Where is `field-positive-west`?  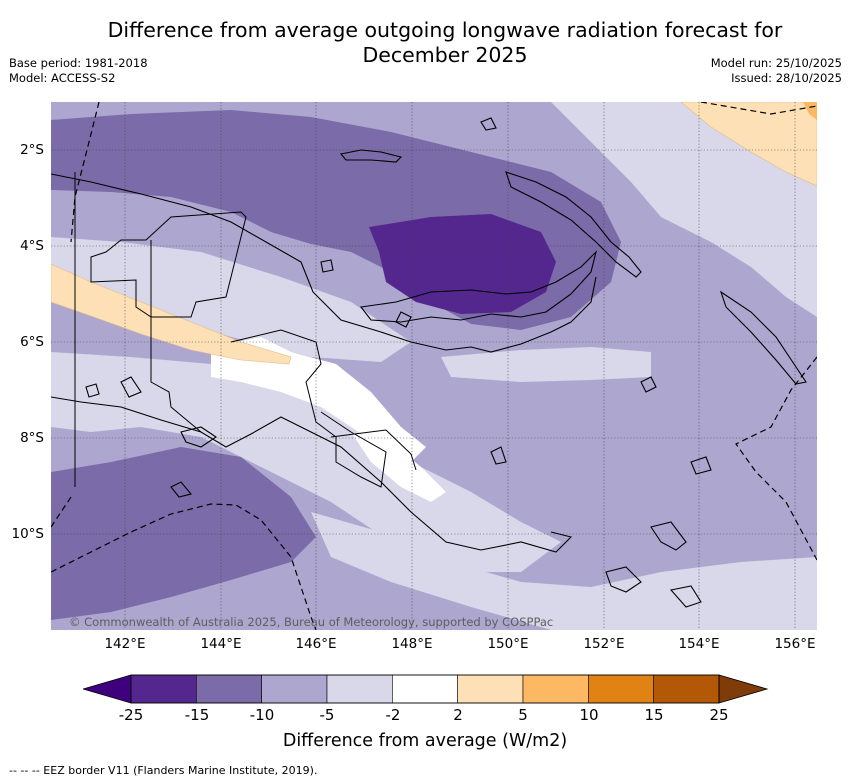
field-positive-west is located at coordinates (171, 314).